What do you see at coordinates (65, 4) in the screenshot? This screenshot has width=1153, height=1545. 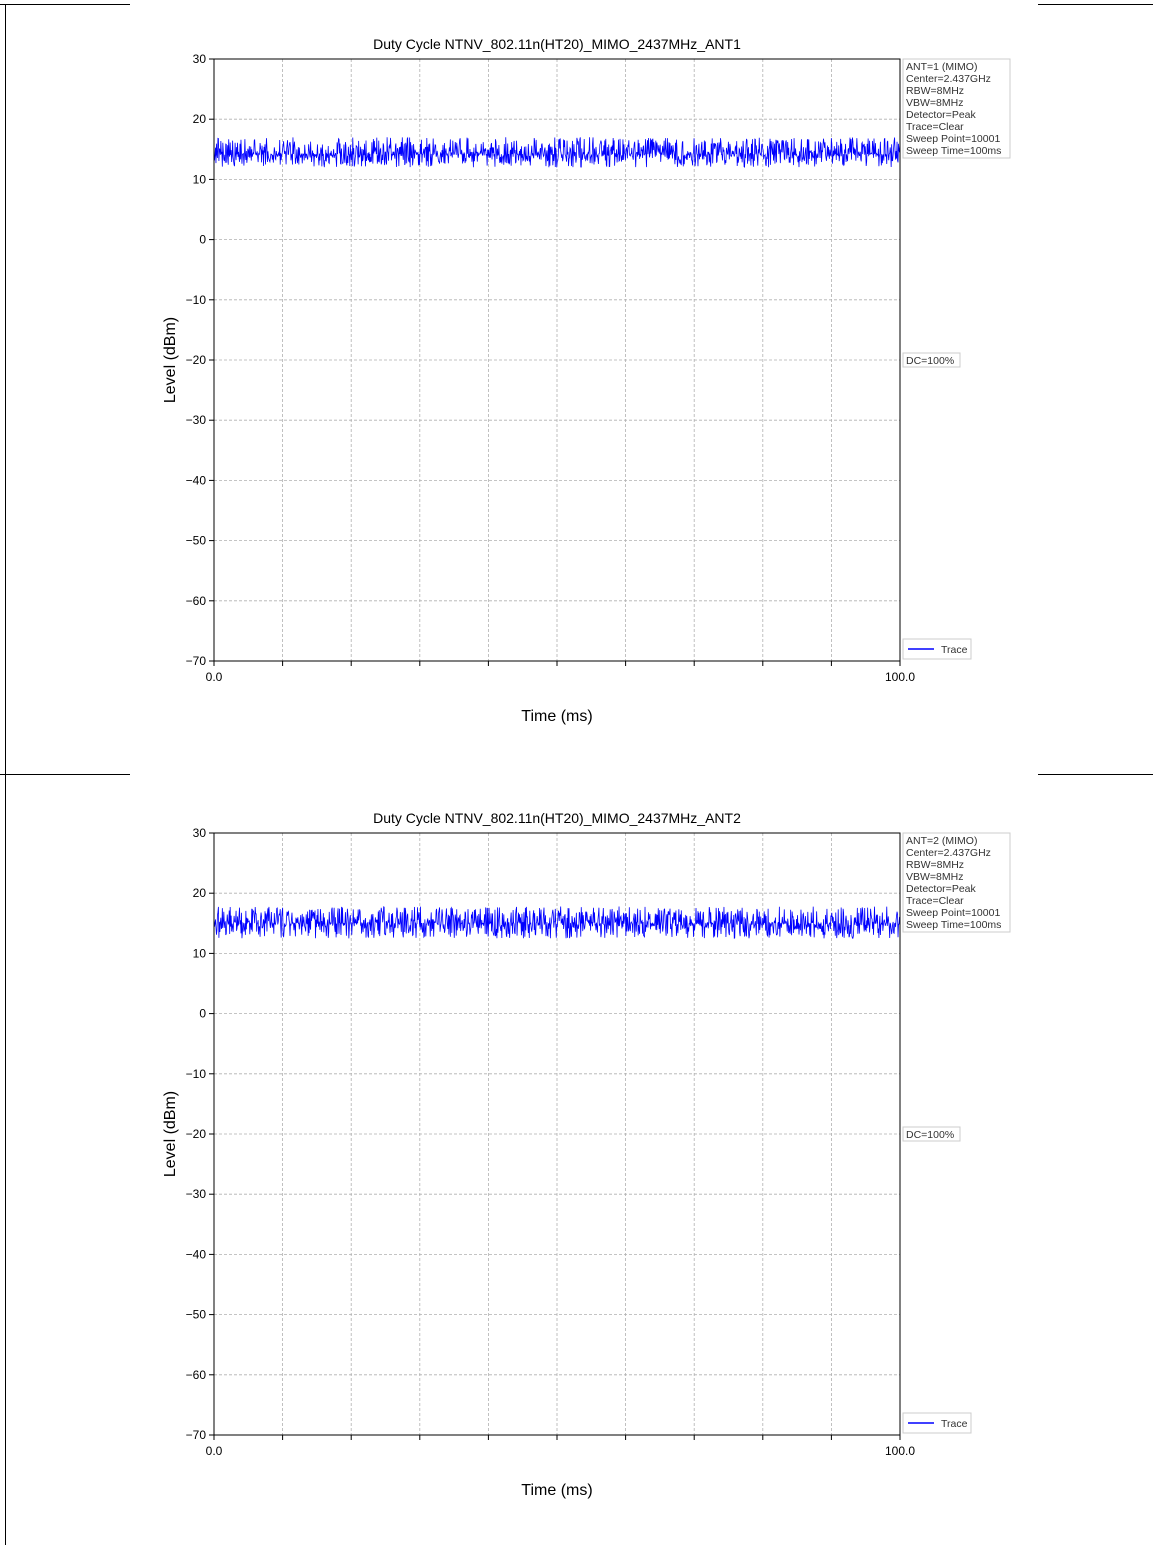 I see `frame-line-top-left` at bounding box center [65, 4].